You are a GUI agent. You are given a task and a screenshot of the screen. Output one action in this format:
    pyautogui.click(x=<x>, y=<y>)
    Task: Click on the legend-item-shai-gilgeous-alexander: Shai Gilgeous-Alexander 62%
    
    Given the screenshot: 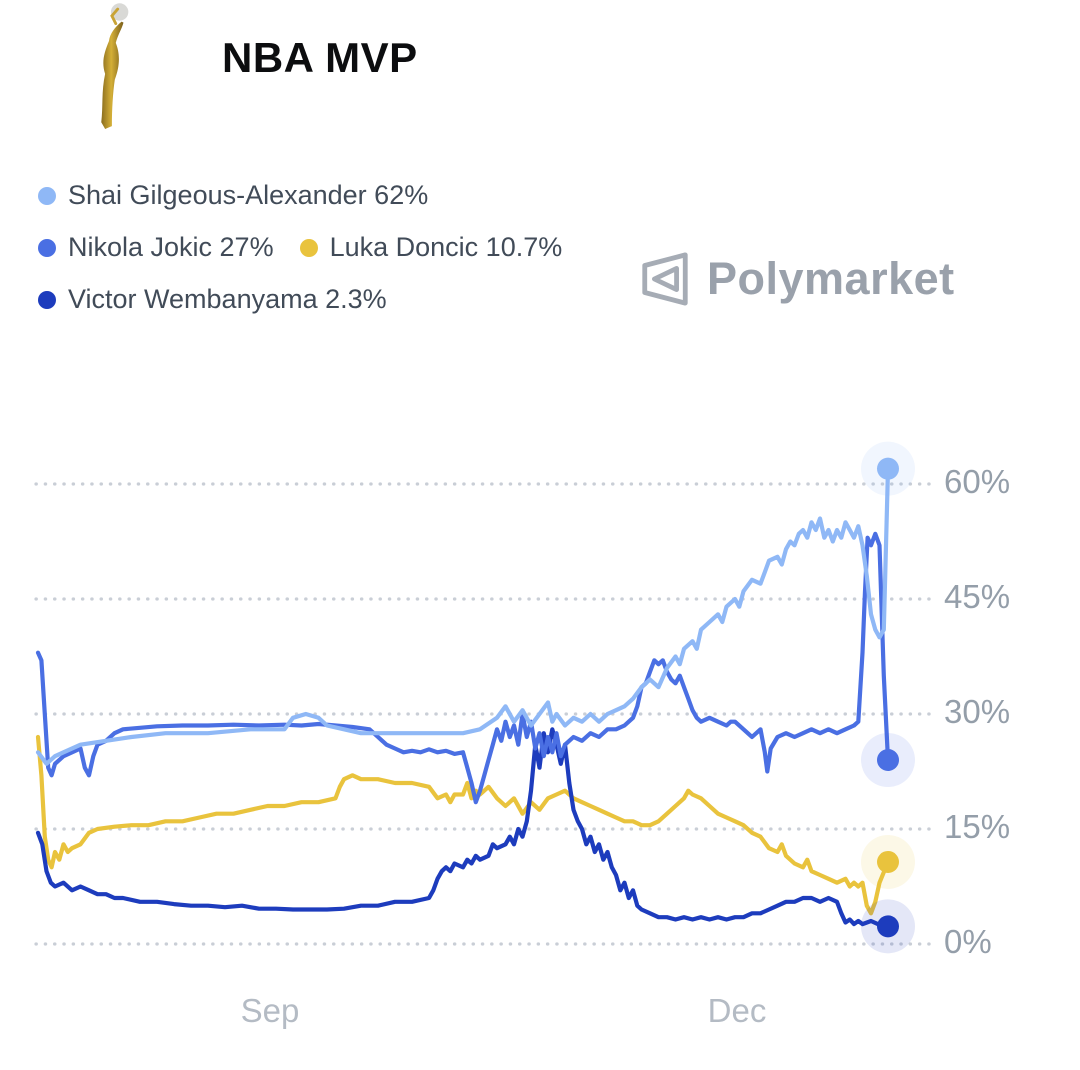 What is the action you would take?
    pyautogui.click(x=233, y=195)
    